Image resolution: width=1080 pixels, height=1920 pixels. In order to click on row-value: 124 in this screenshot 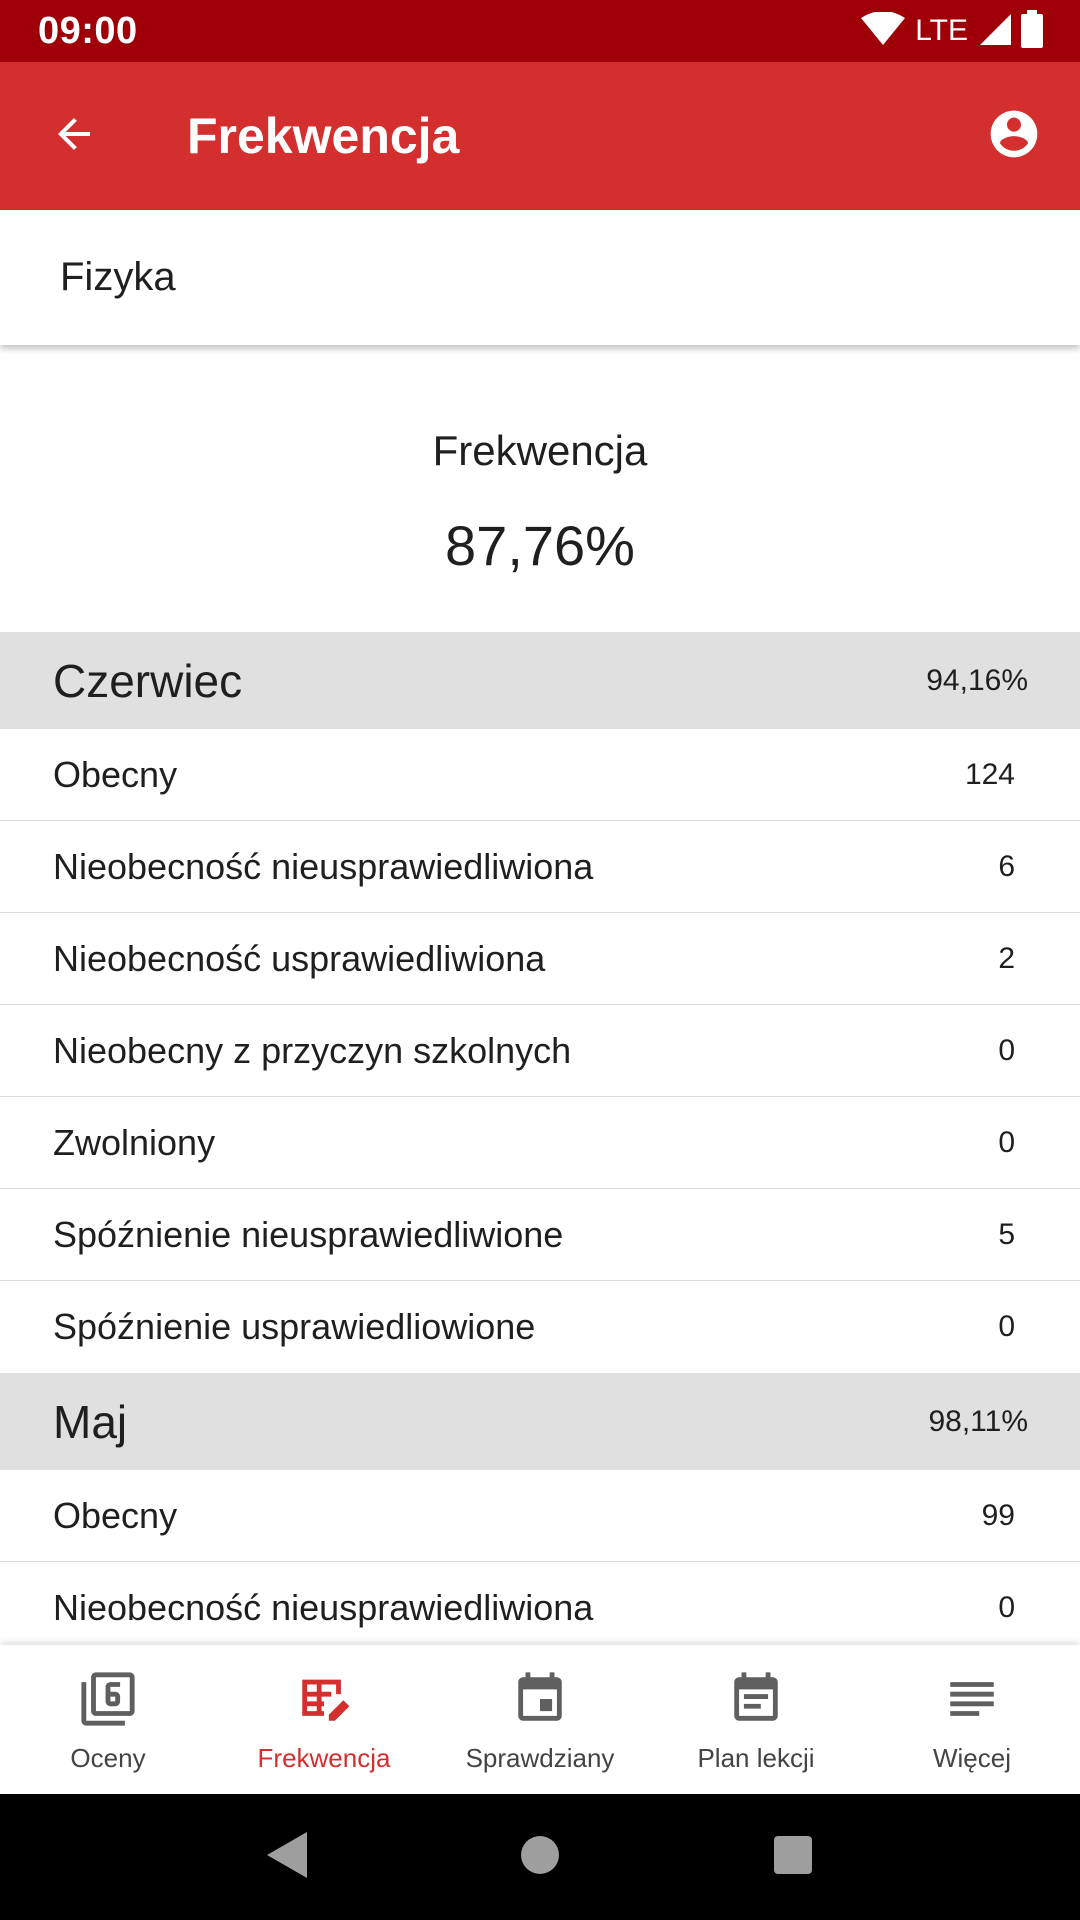, I will do `click(989, 774)`.